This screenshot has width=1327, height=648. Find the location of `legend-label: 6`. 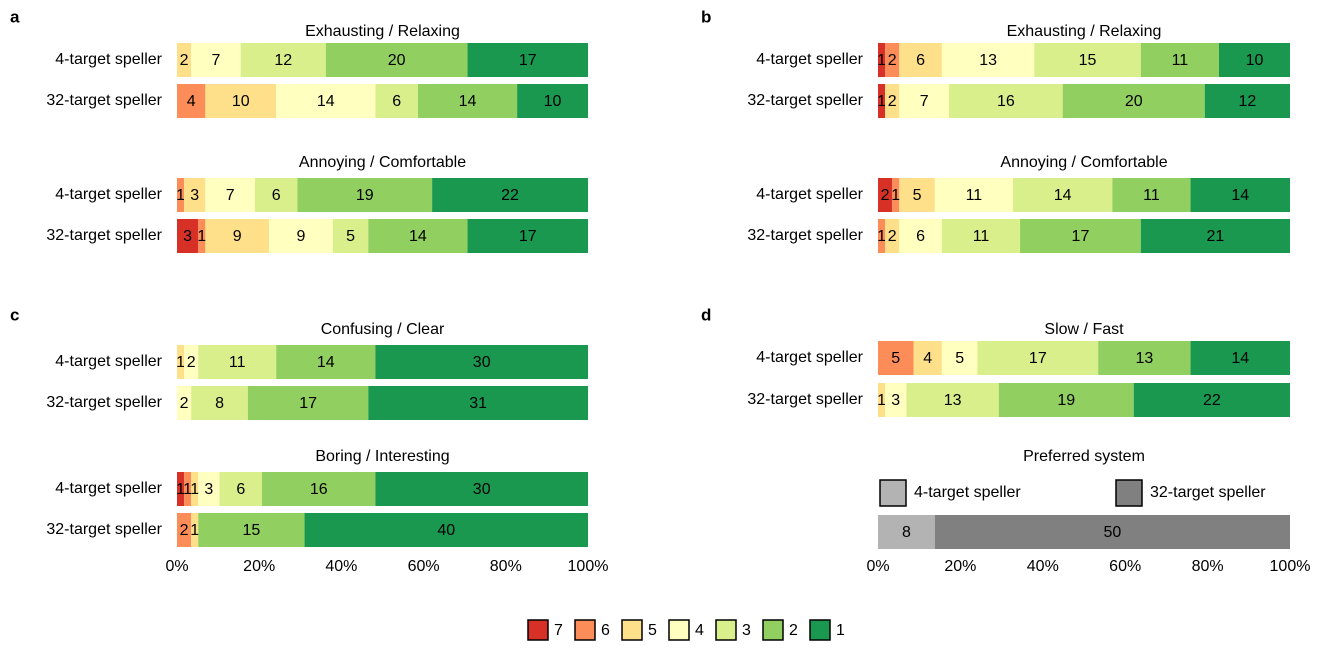

legend-label: 6 is located at coordinates (605, 630).